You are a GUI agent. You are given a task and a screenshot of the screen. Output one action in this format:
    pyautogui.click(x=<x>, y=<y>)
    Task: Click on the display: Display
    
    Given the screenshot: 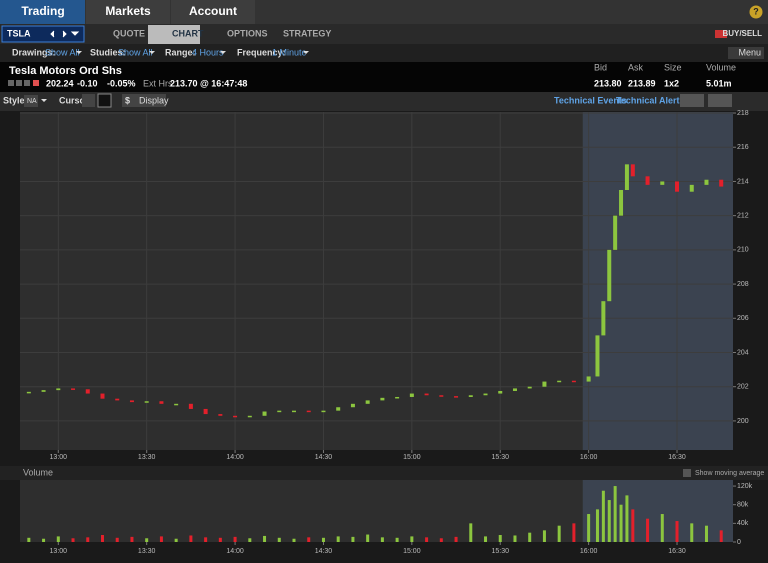 What is the action you would take?
    pyautogui.click(x=154, y=100)
    